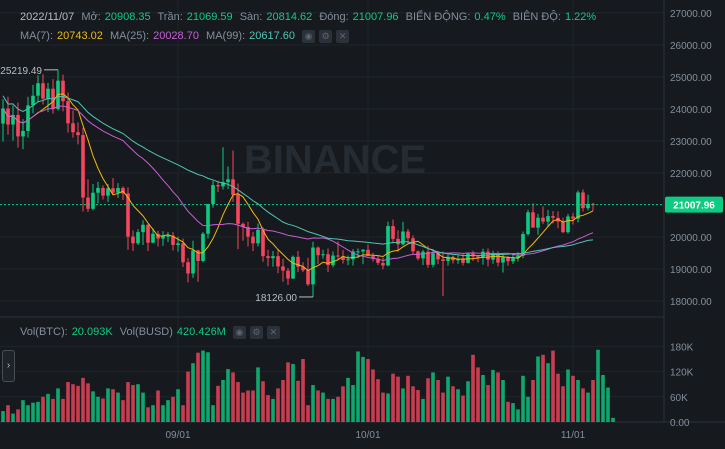  What do you see at coordinates (367, 435) in the screenshot?
I see `date-tick-label: 10/01` at bounding box center [367, 435].